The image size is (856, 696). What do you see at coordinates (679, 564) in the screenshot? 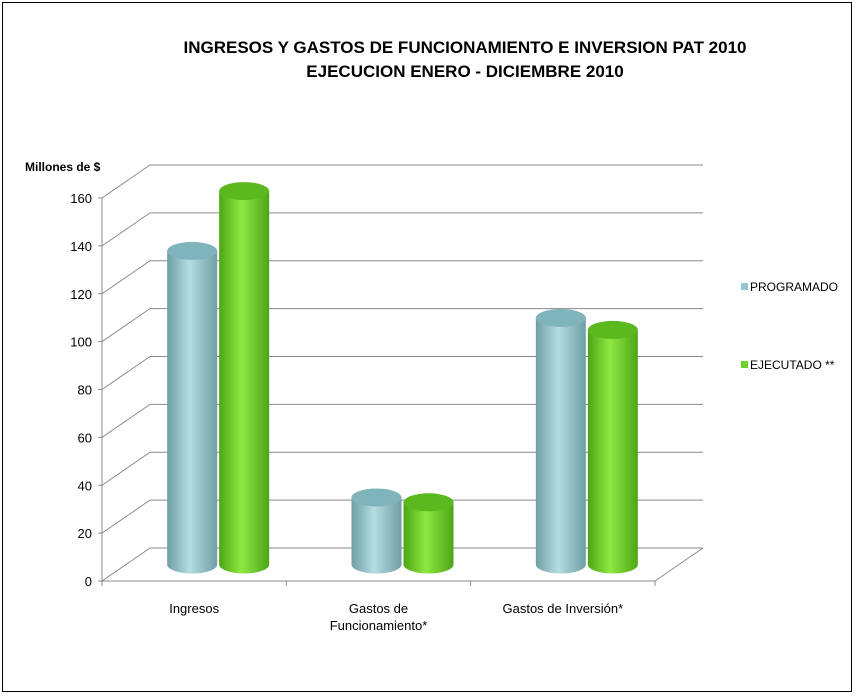
I see `floor-right-edge` at bounding box center [679, 564].